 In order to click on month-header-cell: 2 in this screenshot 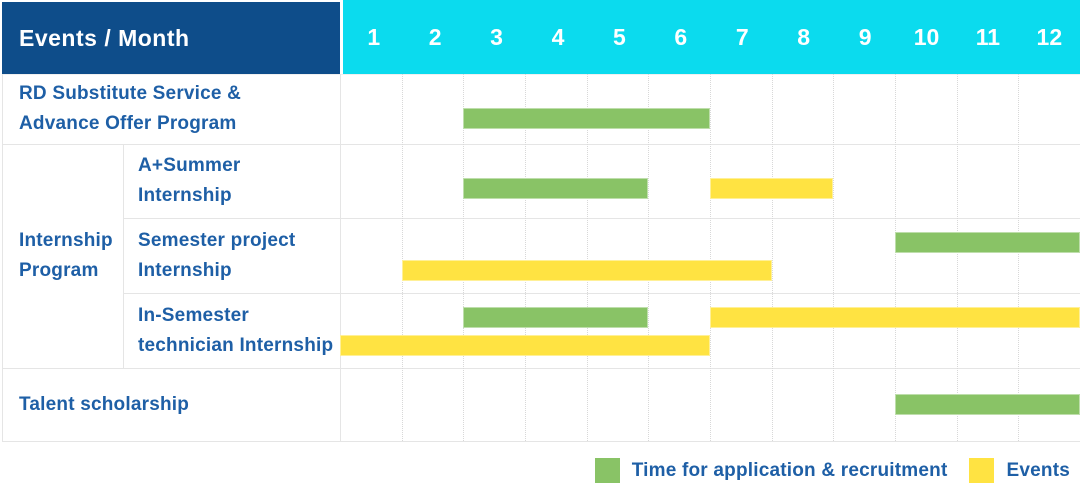, I will do `click(435, 36)`.